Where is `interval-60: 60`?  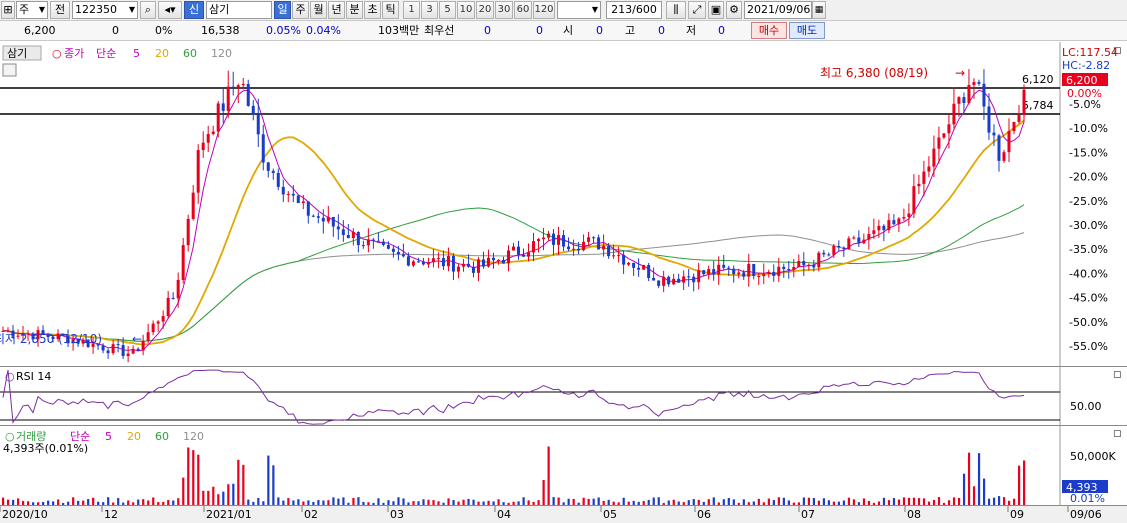 interval-60: 60 is located at coordinates (523, 10).